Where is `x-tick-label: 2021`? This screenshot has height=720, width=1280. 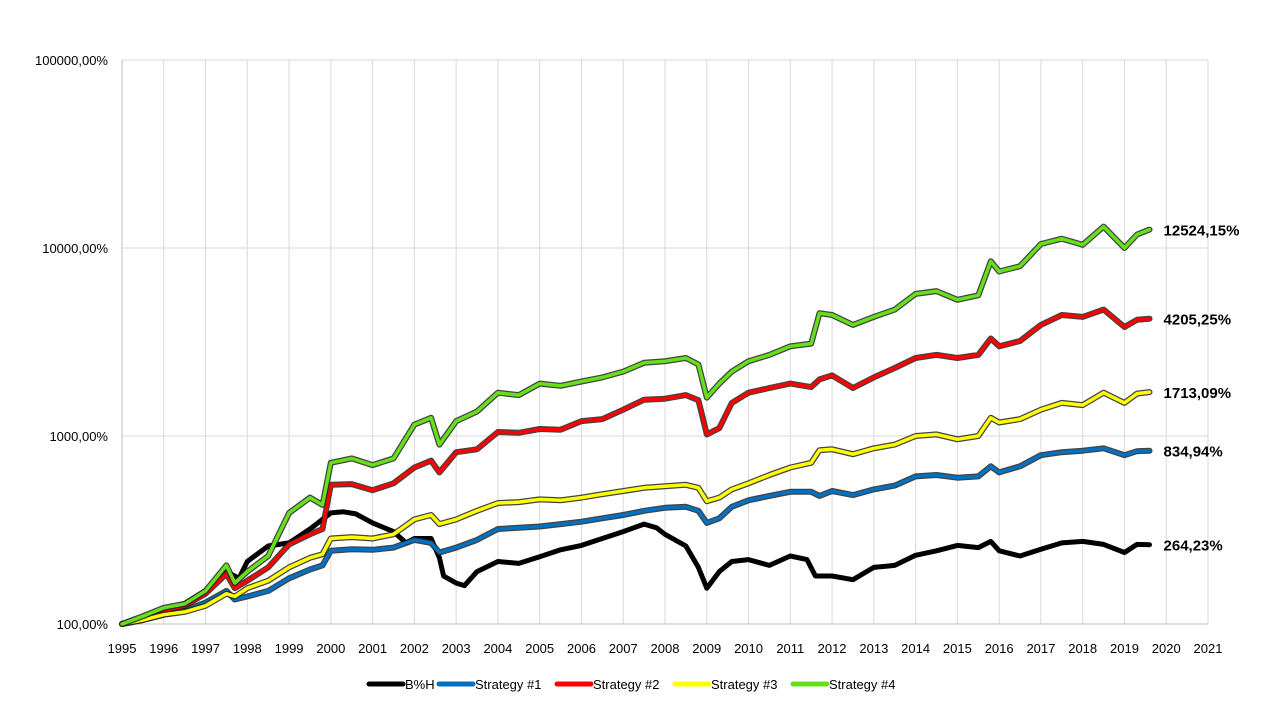
x-tick-label: 2021 is located at coordinates (1208, 648).